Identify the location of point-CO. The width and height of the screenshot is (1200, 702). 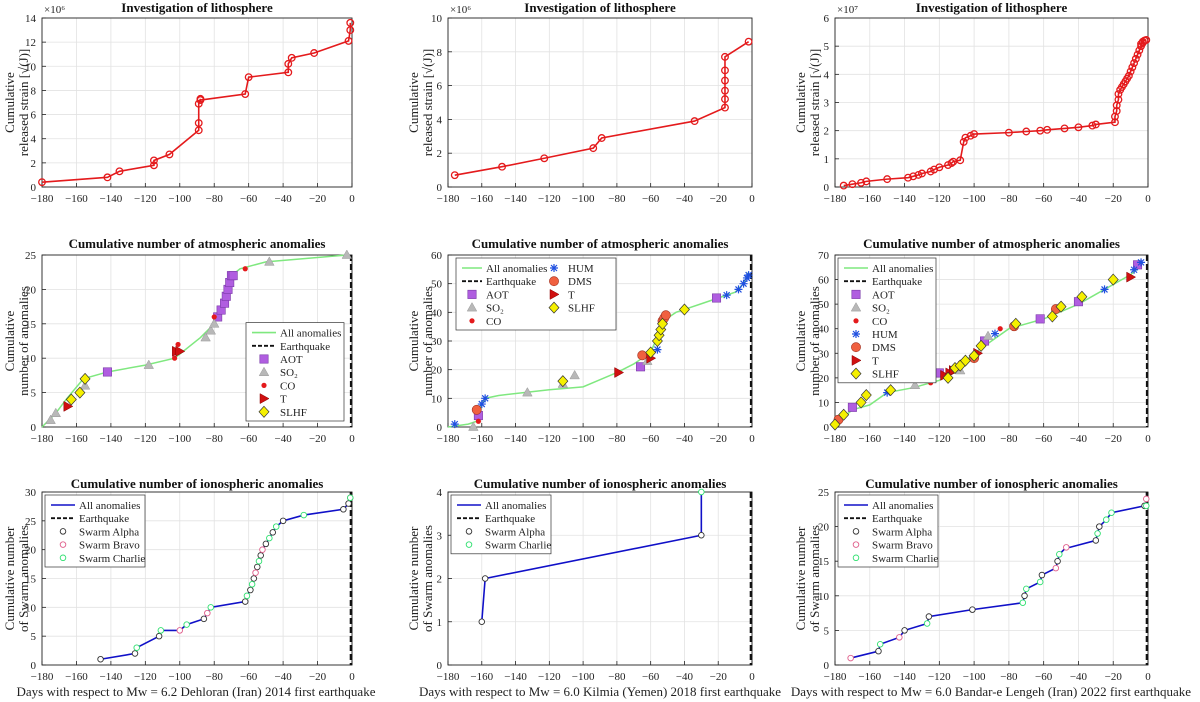
(478, 421).